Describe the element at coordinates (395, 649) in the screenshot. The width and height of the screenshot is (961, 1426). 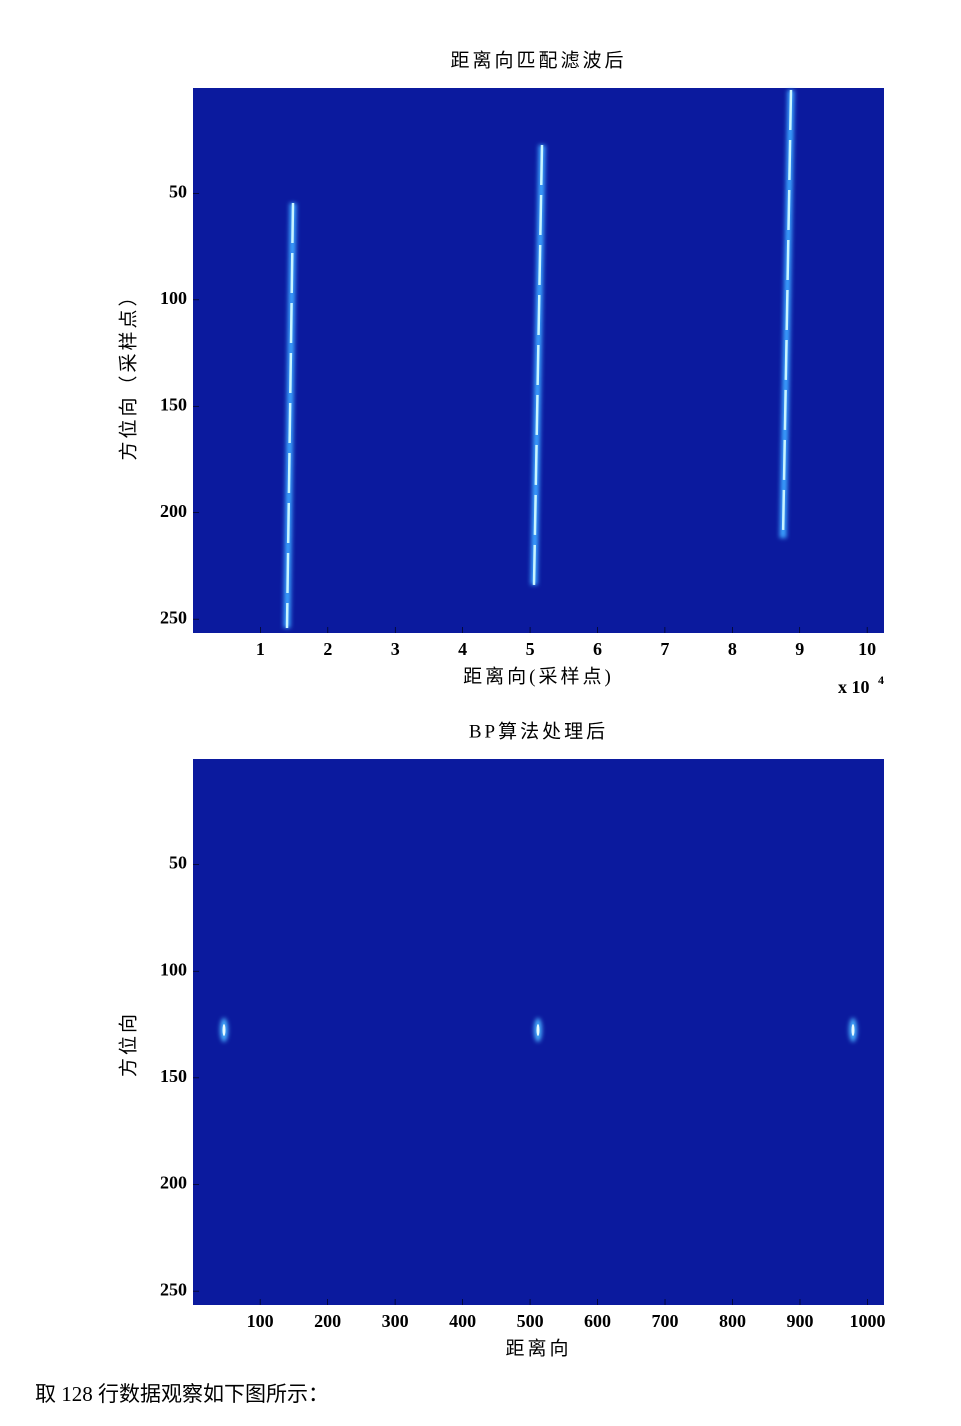
I see `x-tick-label: 3` at that location.